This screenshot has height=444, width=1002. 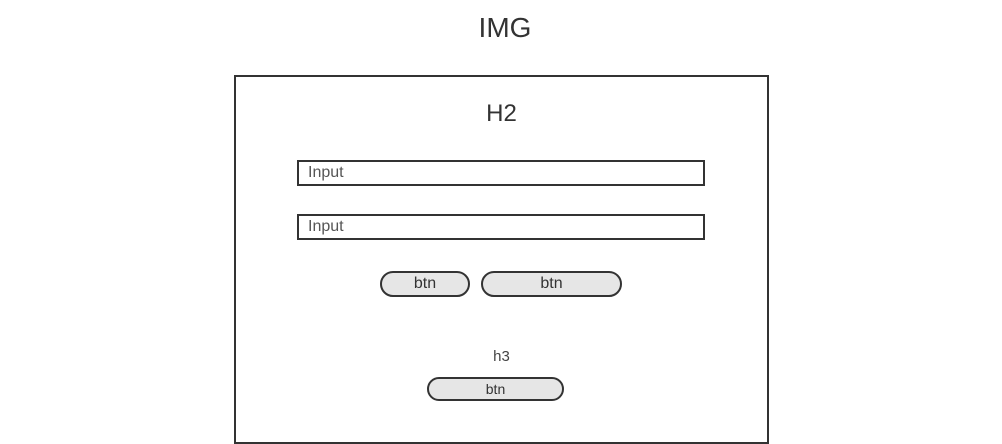 What do you see at coordinates (551, 284) in the screenshot?
I see `second-action-button: btn` at bounding box center [551, 284].